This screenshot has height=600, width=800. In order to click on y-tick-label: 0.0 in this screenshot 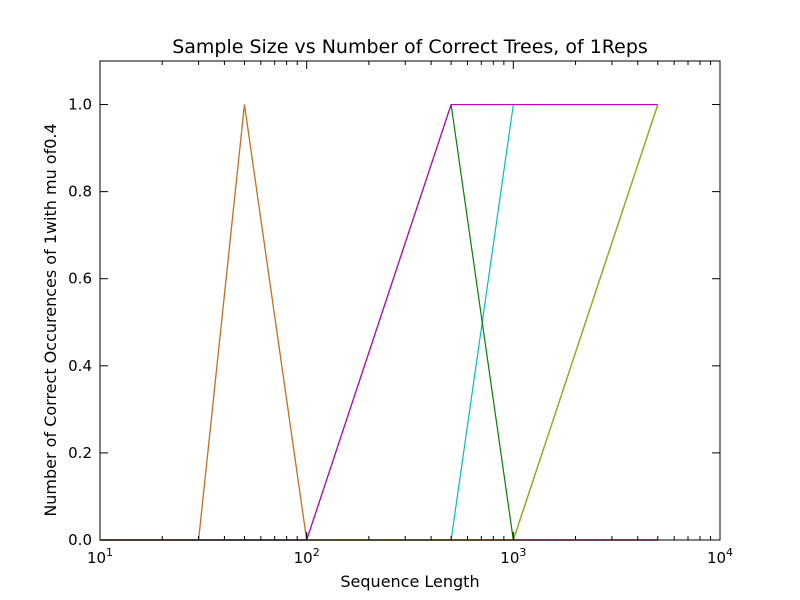, I will do `click(80, 540)`.